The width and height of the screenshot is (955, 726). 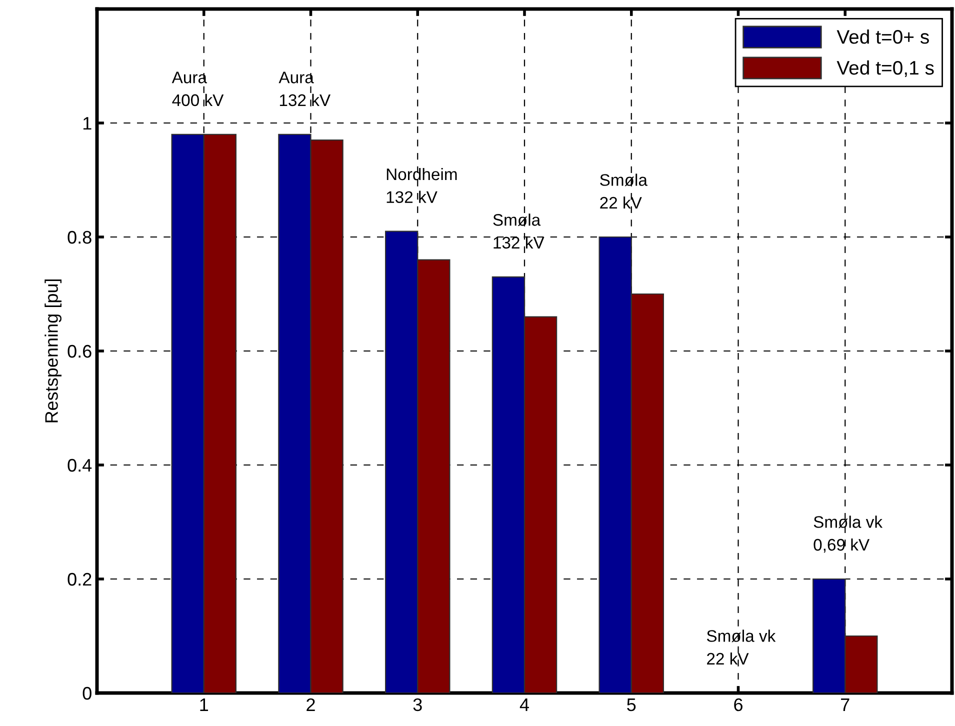 What do you see at coordinates (417, 705) in the screenshot?
I see `x-tick-label: 3` at bounding box center [417, 705].